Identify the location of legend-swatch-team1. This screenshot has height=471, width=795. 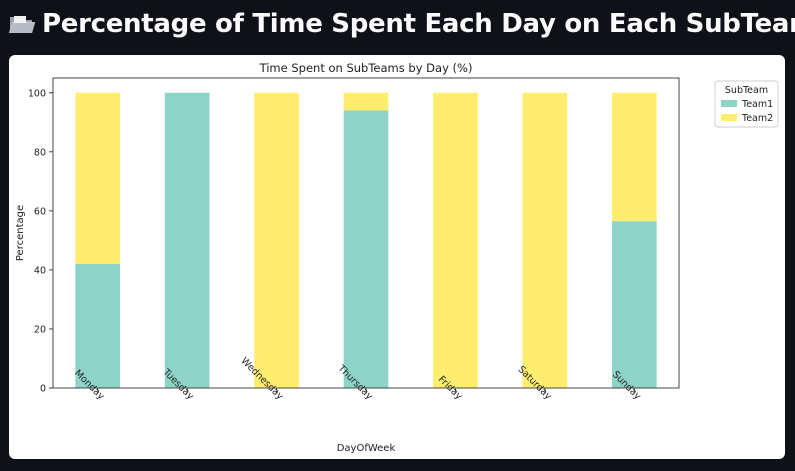
(729, 103).